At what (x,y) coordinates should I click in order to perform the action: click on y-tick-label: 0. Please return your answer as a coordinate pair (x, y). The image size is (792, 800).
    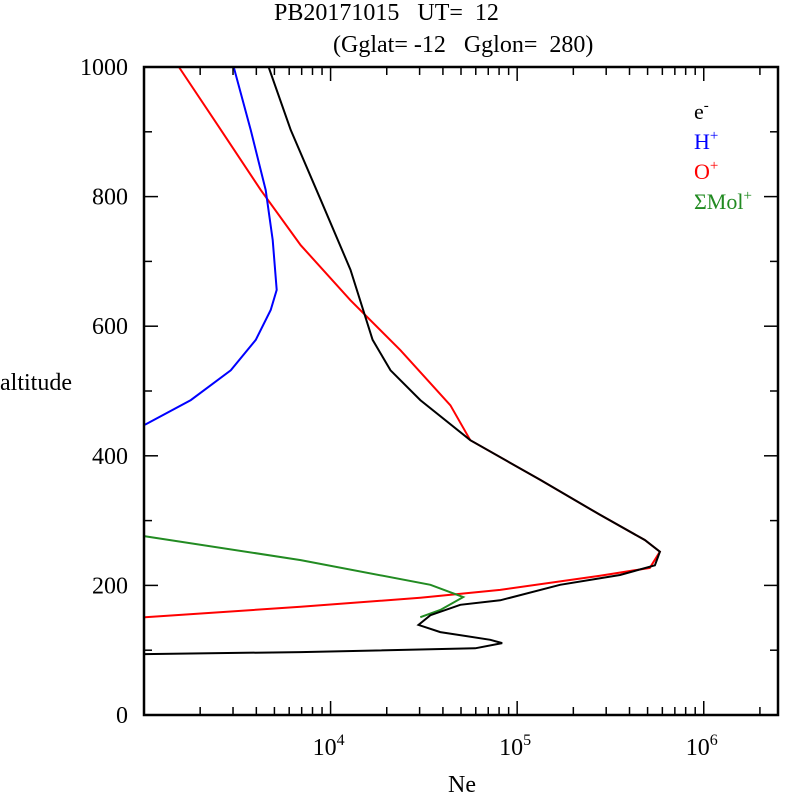
    Looking at the image, I should click on (122, 716).